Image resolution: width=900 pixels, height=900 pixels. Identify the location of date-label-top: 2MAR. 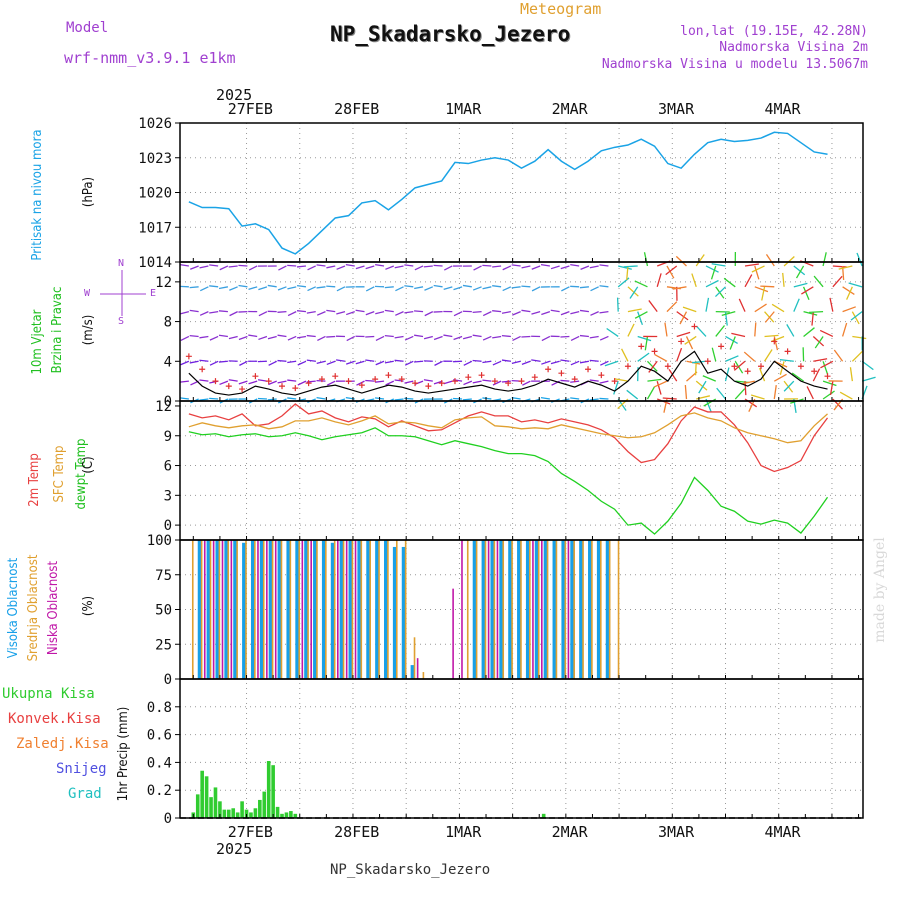
(569, 109).